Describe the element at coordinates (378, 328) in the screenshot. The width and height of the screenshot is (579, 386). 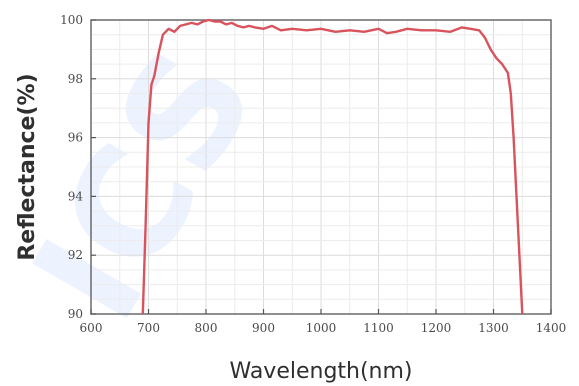
I see `x-tick-label: 1100` at that location.